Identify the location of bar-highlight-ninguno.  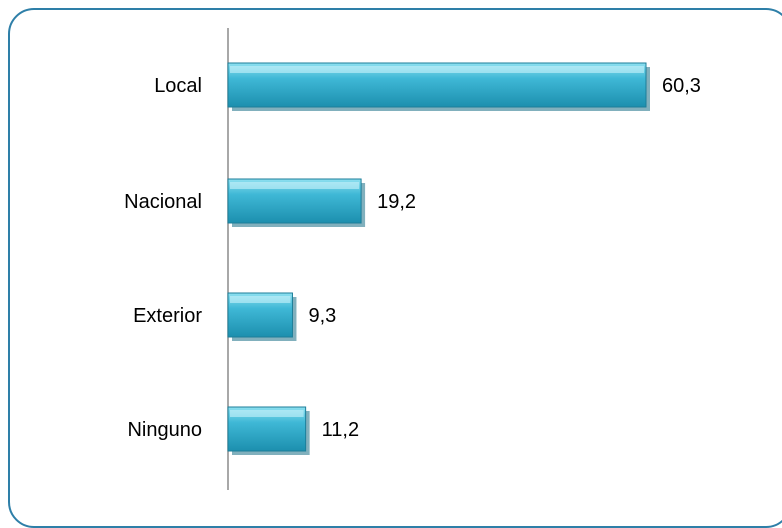
(267, 413).